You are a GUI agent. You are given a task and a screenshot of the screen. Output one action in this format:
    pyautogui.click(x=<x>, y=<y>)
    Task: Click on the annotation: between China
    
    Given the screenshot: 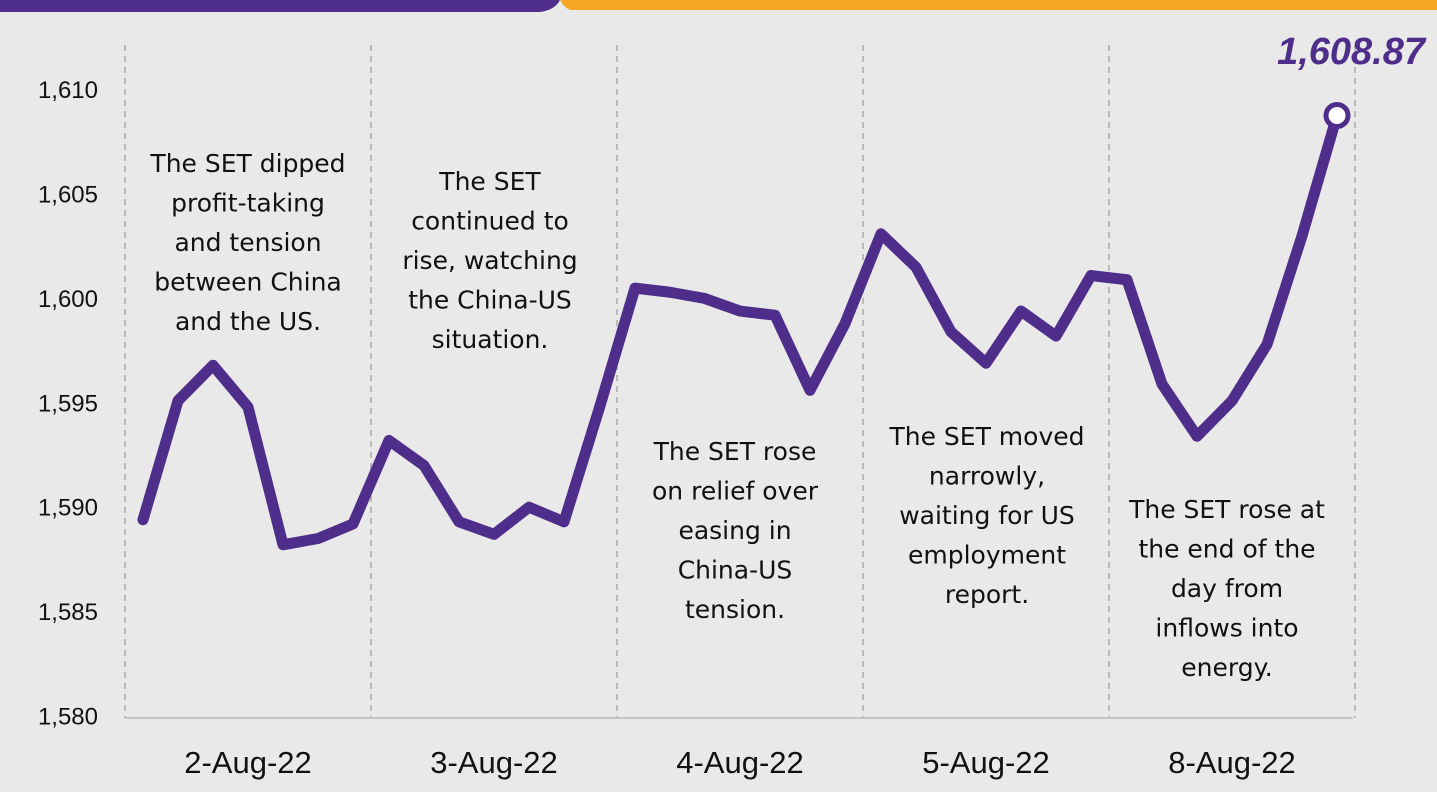 What is the action you would take?
    pyautogui.click(x=247, y=282)
    